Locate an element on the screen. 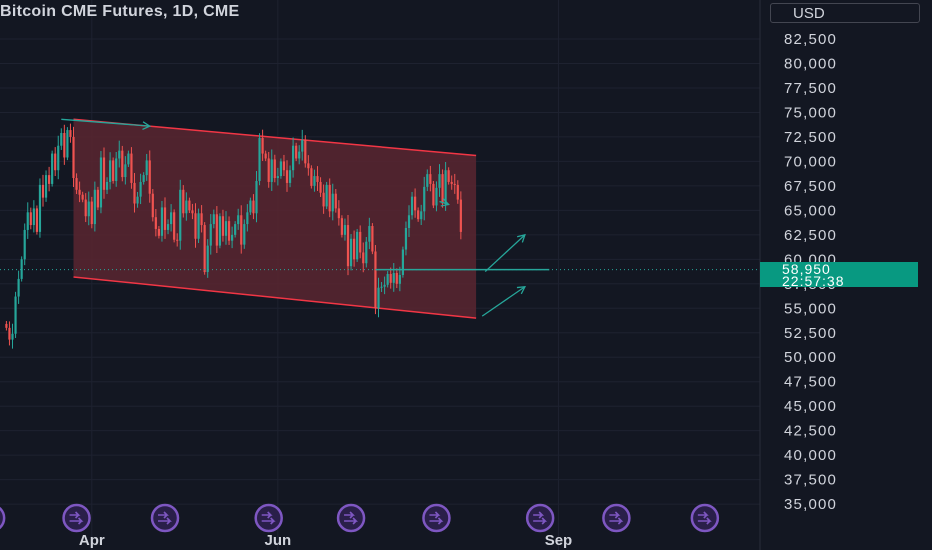  last-price-label: 58,950 22:57:38 is located at coordinates (839, 275).